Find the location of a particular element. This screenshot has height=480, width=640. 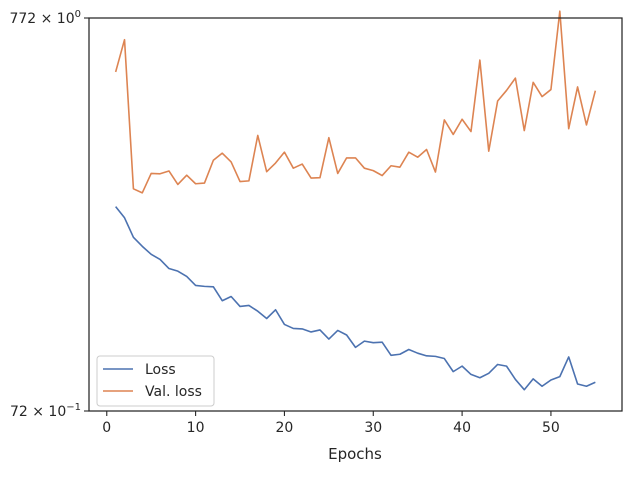

x-tick-label: 20 is located at coordinates (285, 428).